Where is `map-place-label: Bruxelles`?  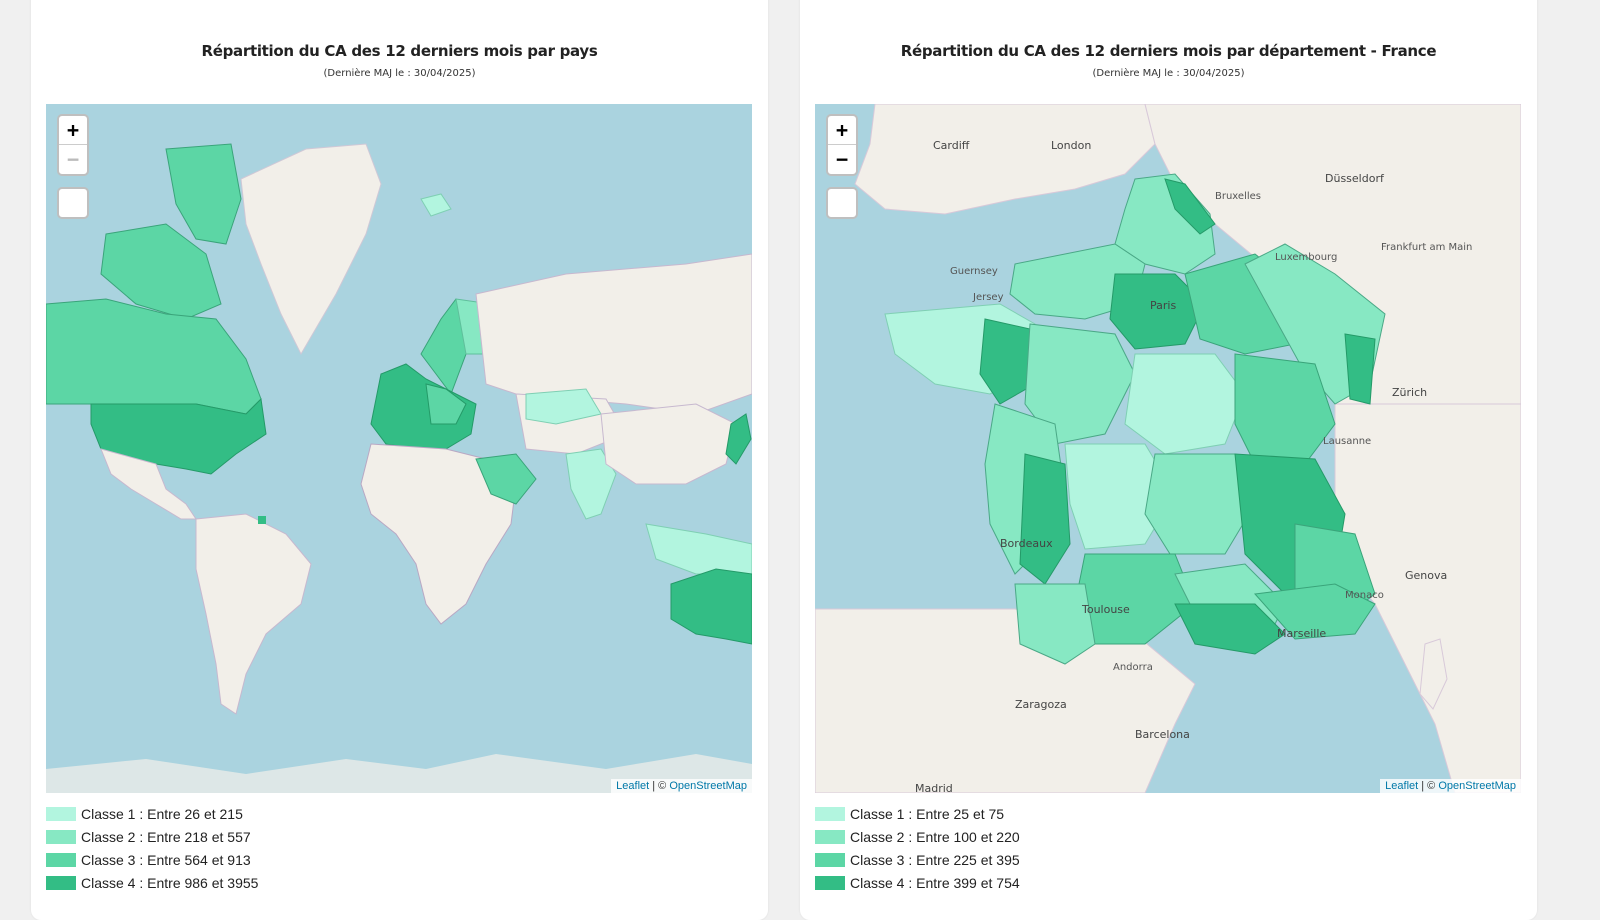 map-place-label: Bruxelles is located at coordinates (1238, 196).